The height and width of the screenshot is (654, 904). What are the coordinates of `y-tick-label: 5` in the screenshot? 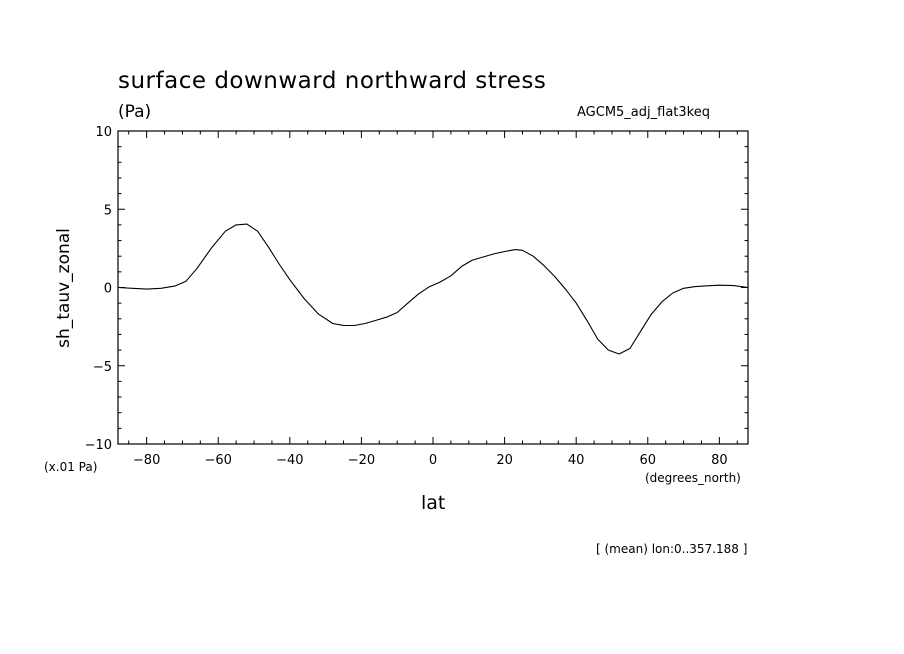 It's located at (108, 210).